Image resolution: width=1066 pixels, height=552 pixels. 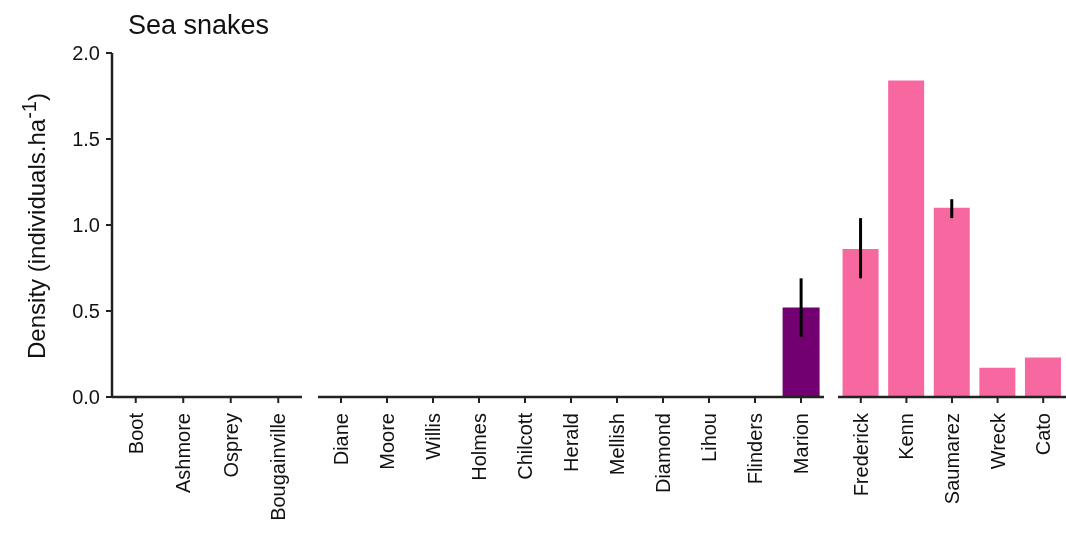 What do you see at coordinates (341, 439) in the screenshot?
I see `x-tick-label: Diane` at bounding box center [341, 439].